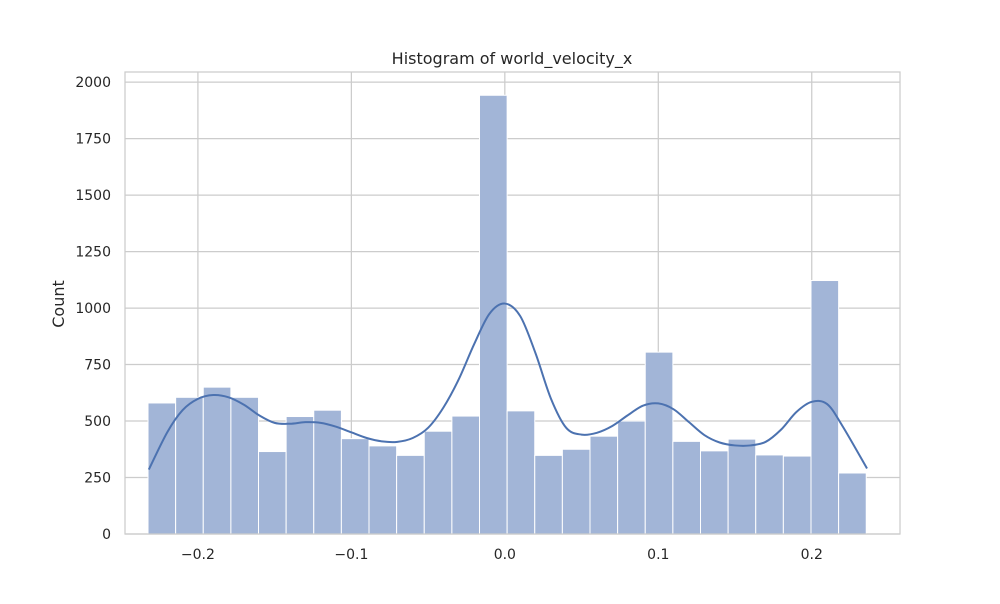 This screenshot has height=604, width=1000. Describe the element at coordinates (58, 304) in the screenshot. I see `y-axis-title: Count` at that location.